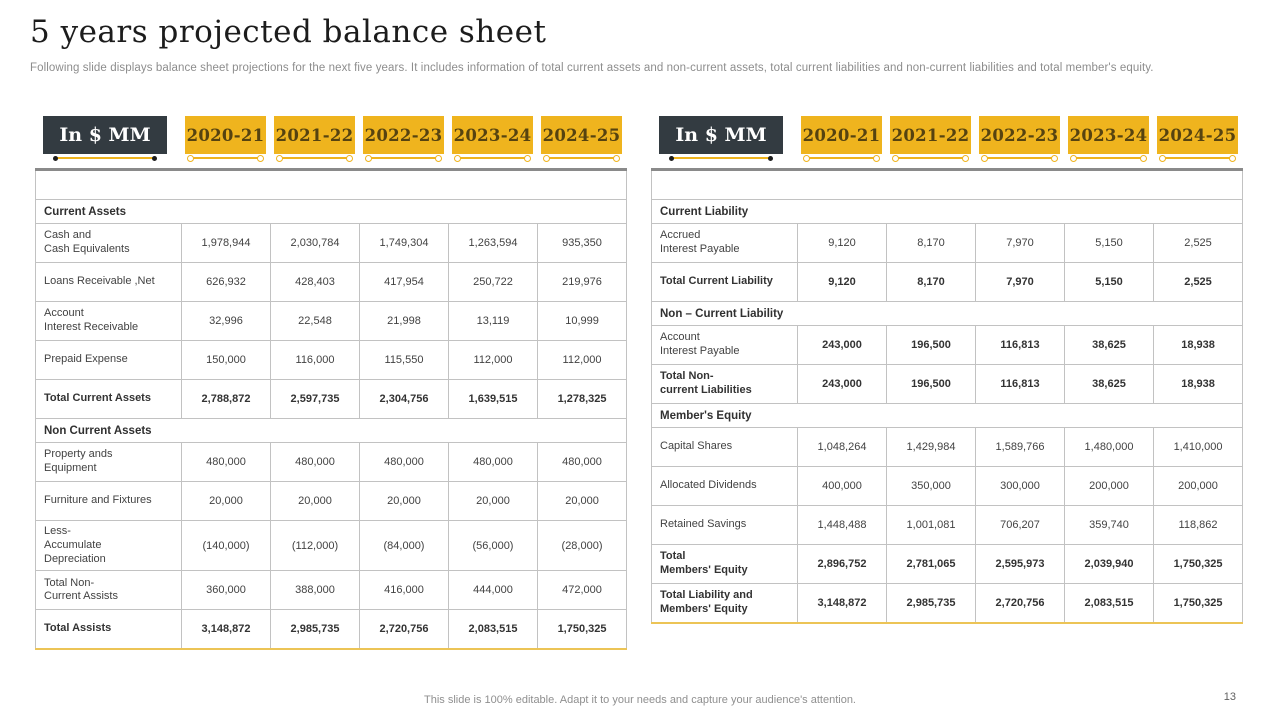  What do you see at coordinates (842, 525) in the screenshot?
I see `cell-value: 1,448,488` at bounding box center [842, 525].